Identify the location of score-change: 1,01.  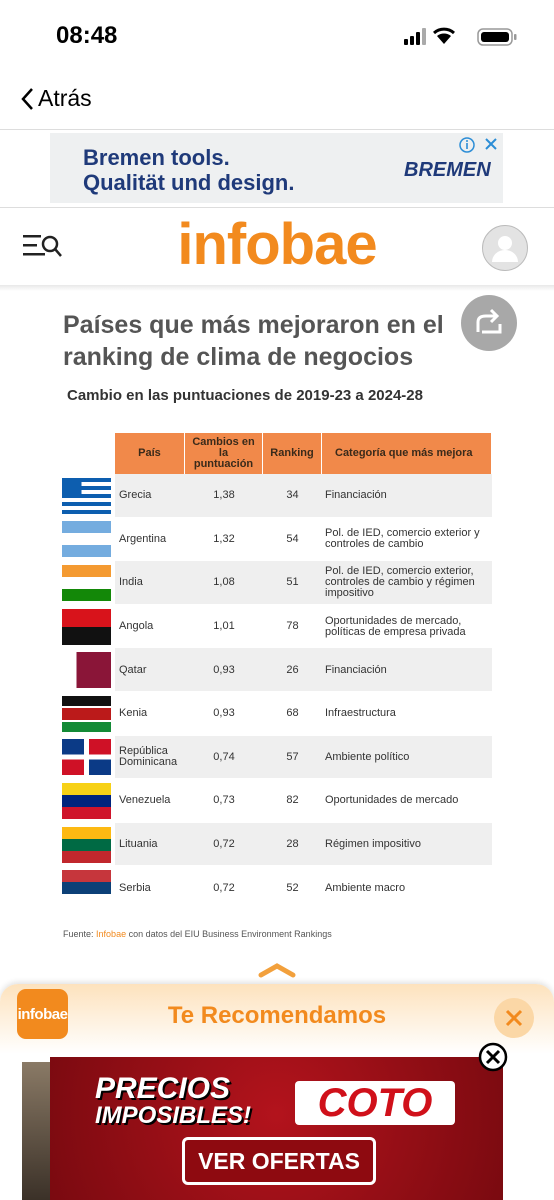
(224, 626).